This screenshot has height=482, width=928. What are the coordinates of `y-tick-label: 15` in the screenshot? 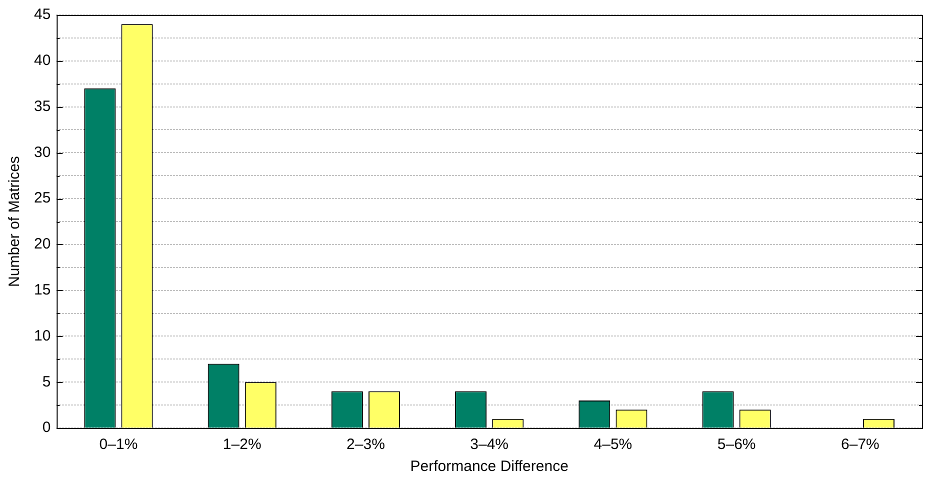 It's located at (42, 289).